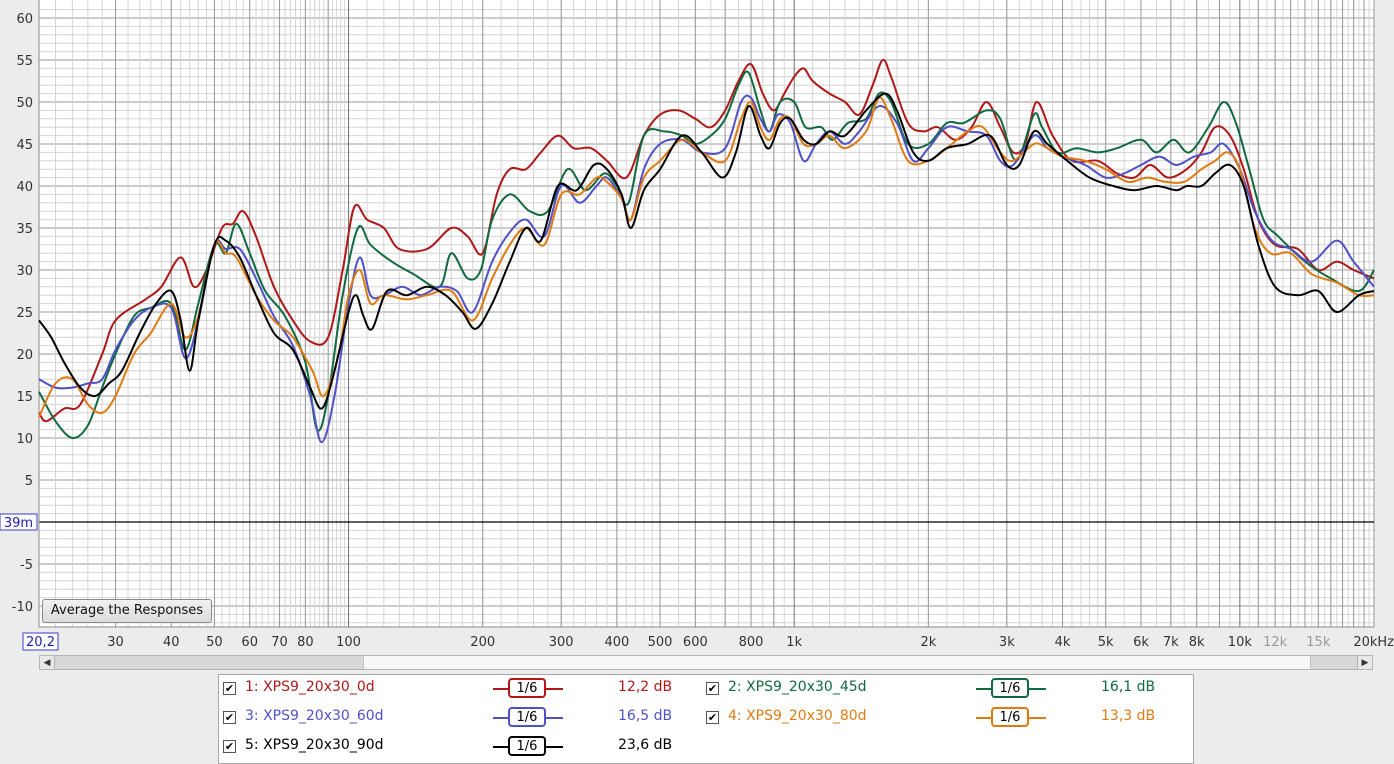 The image size is (1394, 764). What do you see at coordinates (47, 662) in the screenshot?
I see `scroll-left-arrow-icon: ◀` at bounding box center [47, 662].